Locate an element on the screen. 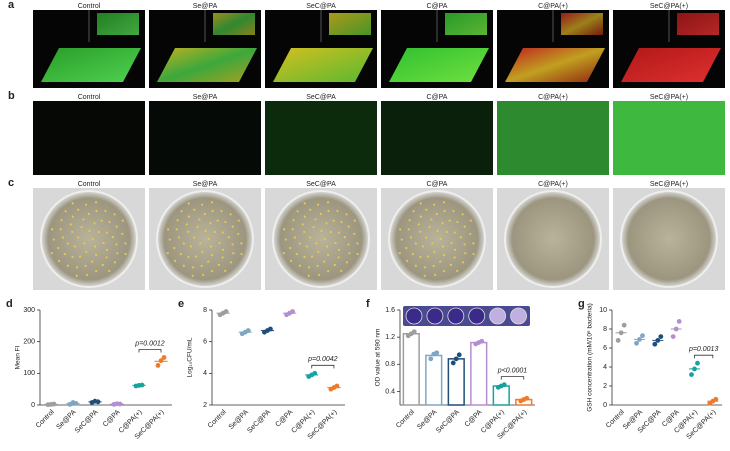  p-value: p=0.0013 is located at coordinates (703, 349).